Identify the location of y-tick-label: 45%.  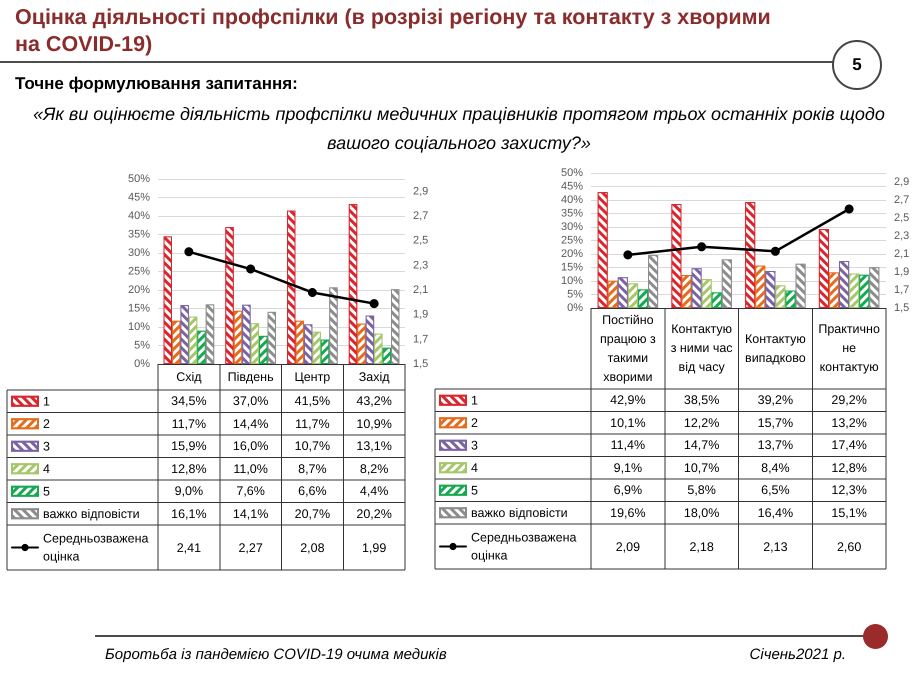
(139, 198).